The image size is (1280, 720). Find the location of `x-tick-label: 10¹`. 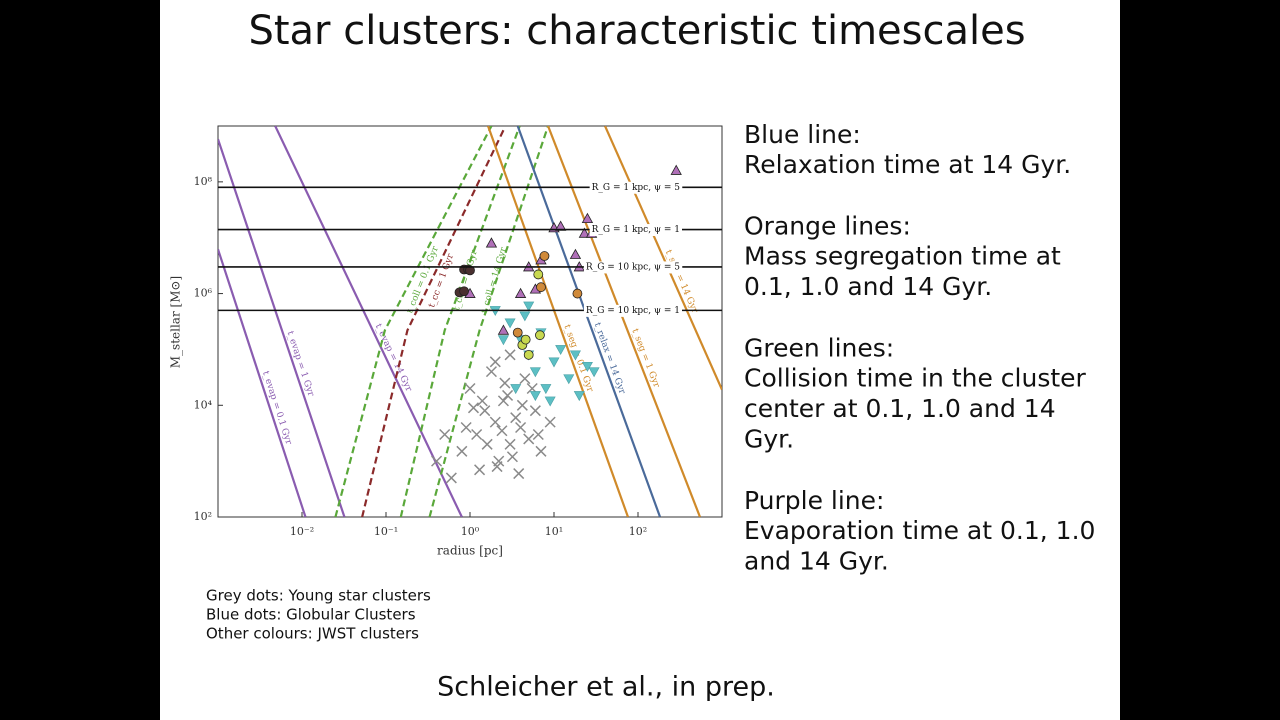

x-tick-label: 10¹ is located at coordinates (554, 531).